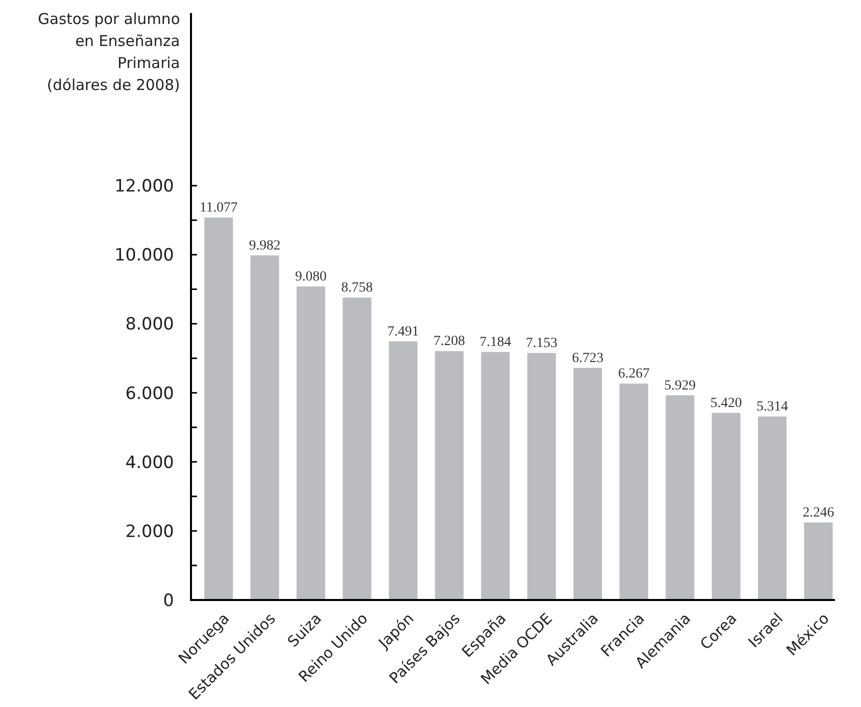 The width and height of the screenshot is (861, 707). What do you see at coordinates (149, 324) in the screenshot?
I see `y-tick-label: 8.000` at bounding box center [149, 324].